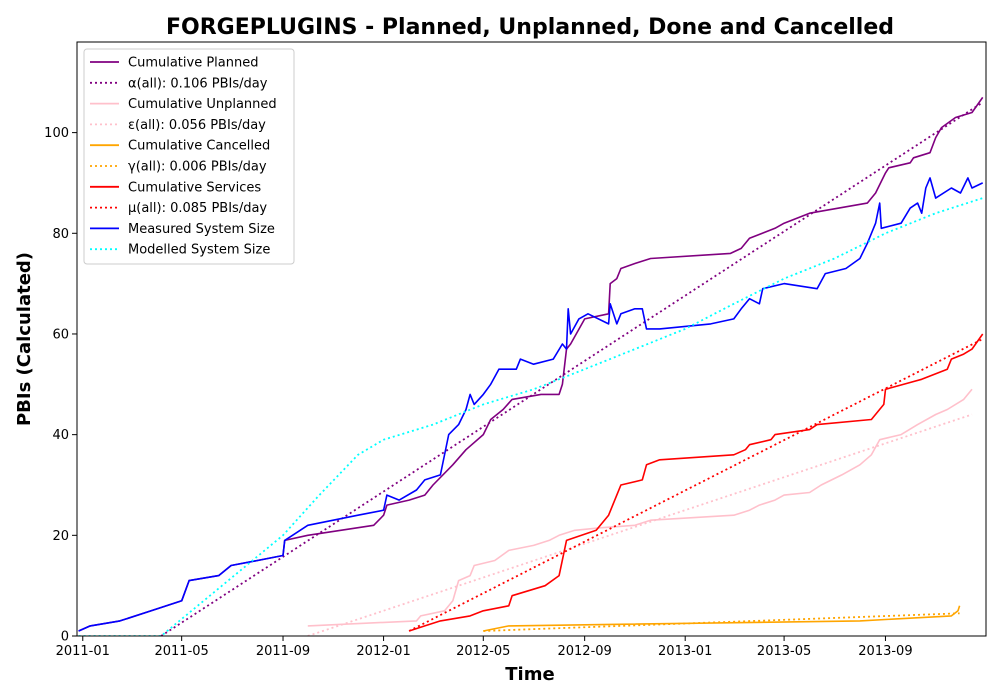  What do you see at coordinates (194, 187) in the screenshot?
I see `legend-label: Cumulative Services` at bounding box center [194, 187].